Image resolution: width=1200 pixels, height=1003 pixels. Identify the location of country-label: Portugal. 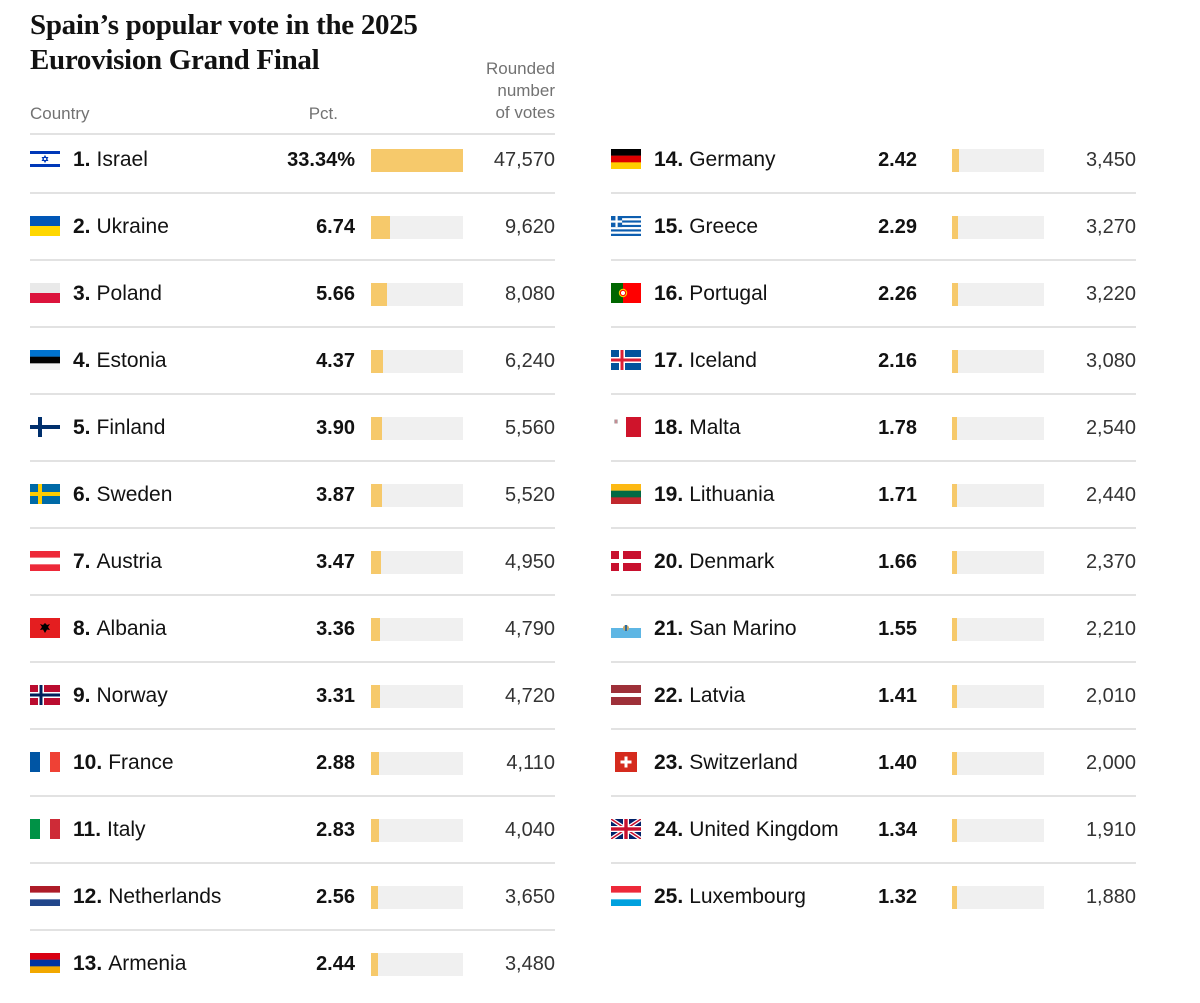
(728, 293).